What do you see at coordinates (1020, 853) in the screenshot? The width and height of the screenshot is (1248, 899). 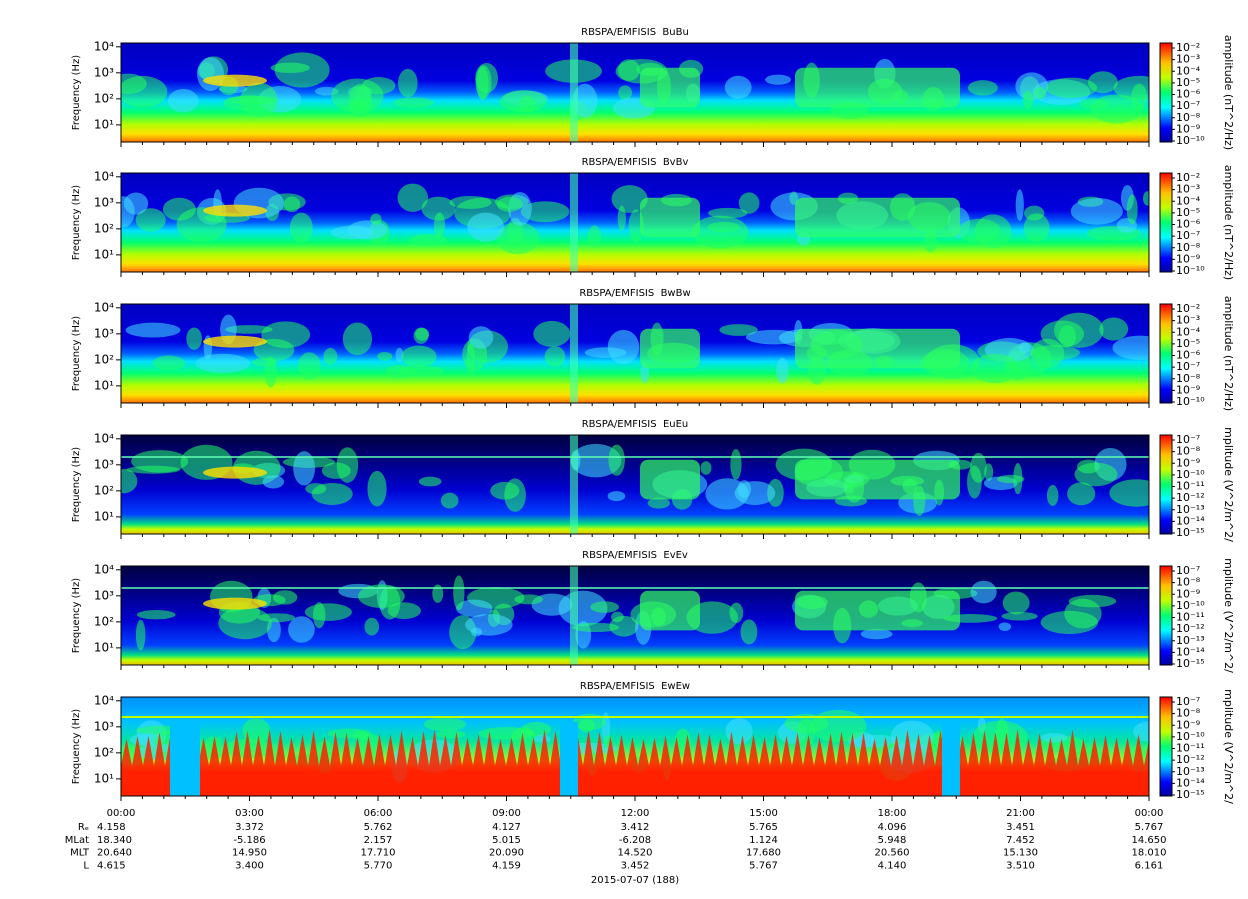 I see `ephemeris-value: 15.130` at bounding box center [1020, 853].